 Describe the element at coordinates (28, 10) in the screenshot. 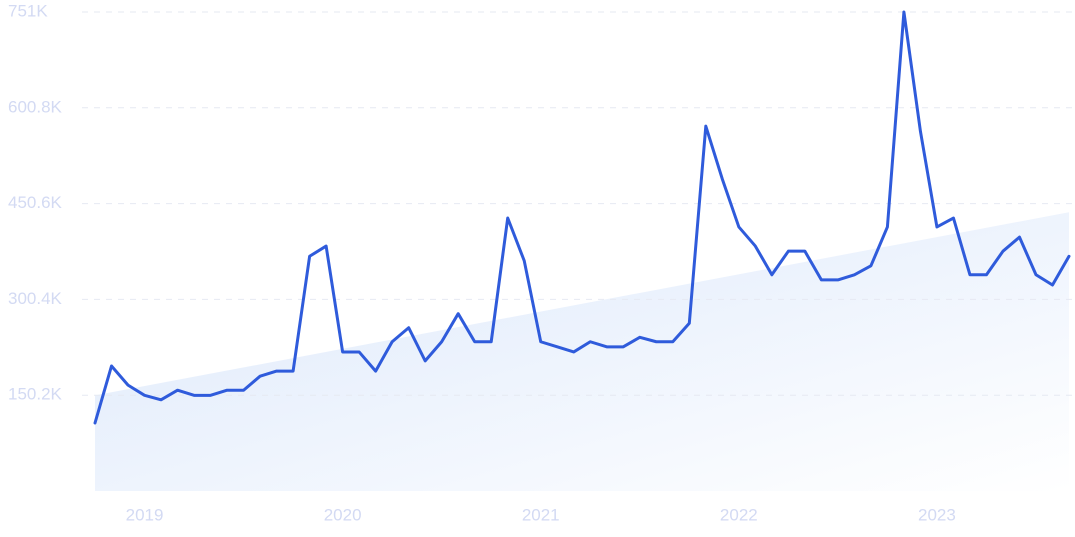

I see `y-tick-label: 751K` at that location.